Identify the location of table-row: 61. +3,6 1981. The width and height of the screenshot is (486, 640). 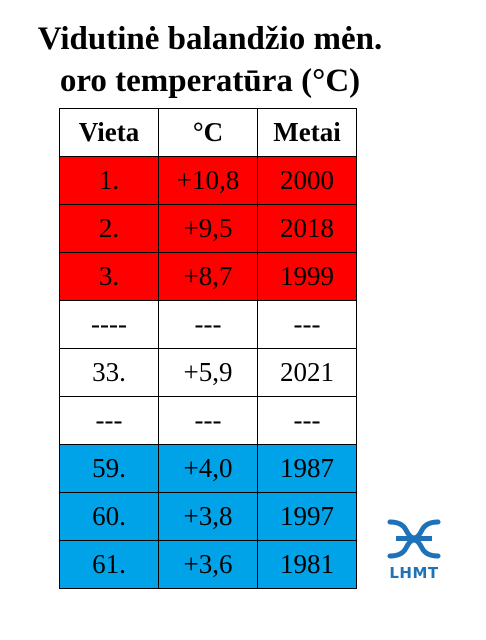
(208, 564).